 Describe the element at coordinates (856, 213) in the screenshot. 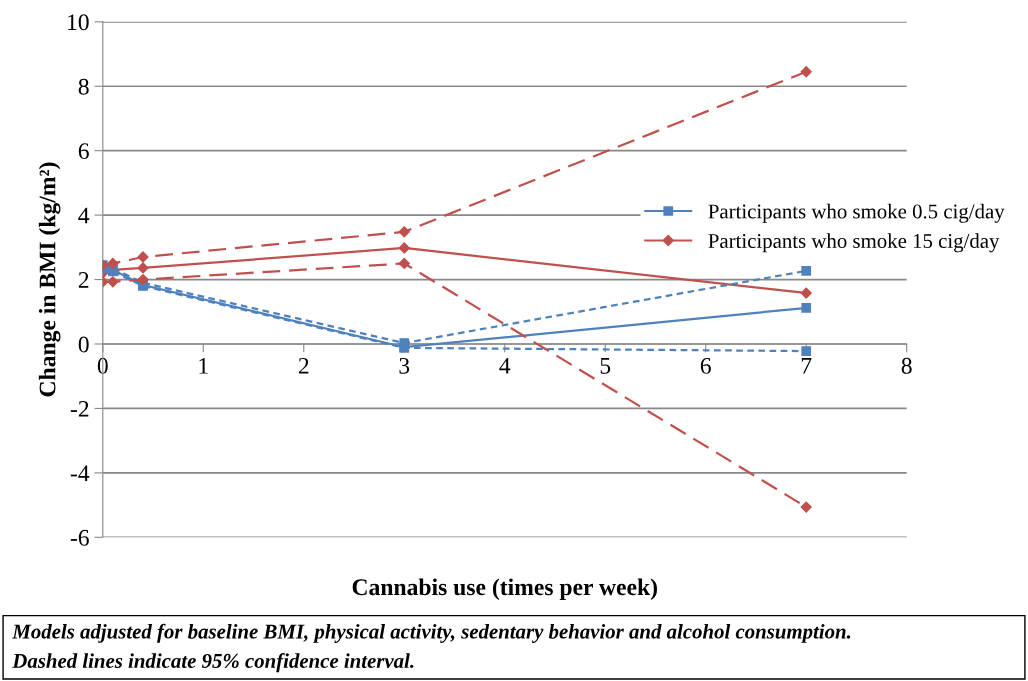

I see `legend-label: Participants who smoke 0.5 cig/day` at that location.